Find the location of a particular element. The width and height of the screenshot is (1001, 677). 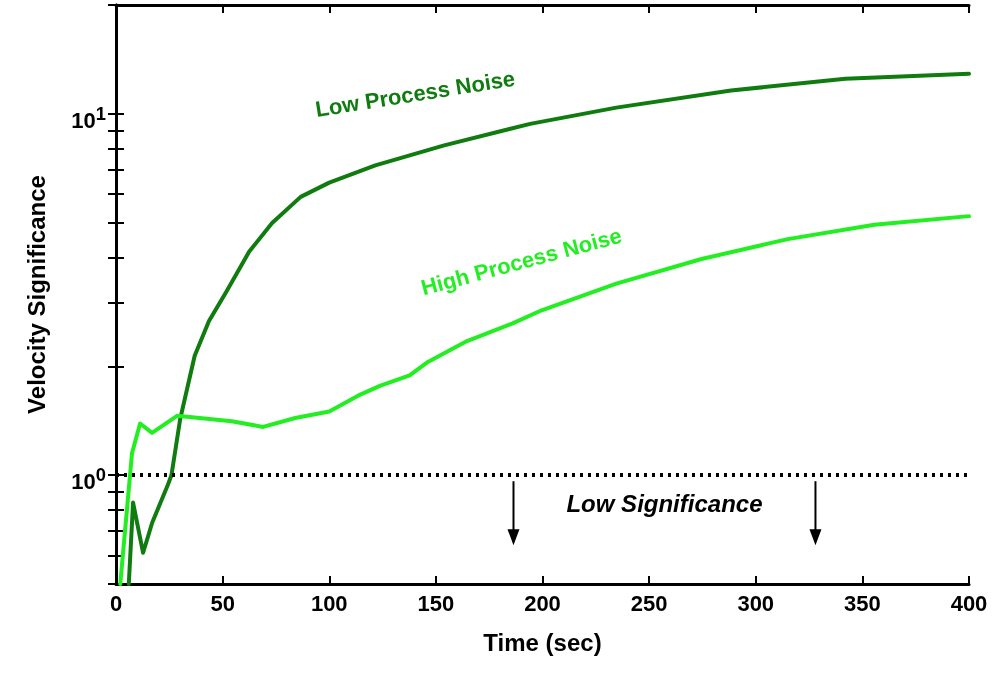

x-axis-title: Time (sec) is located at coordinates (542, 642).